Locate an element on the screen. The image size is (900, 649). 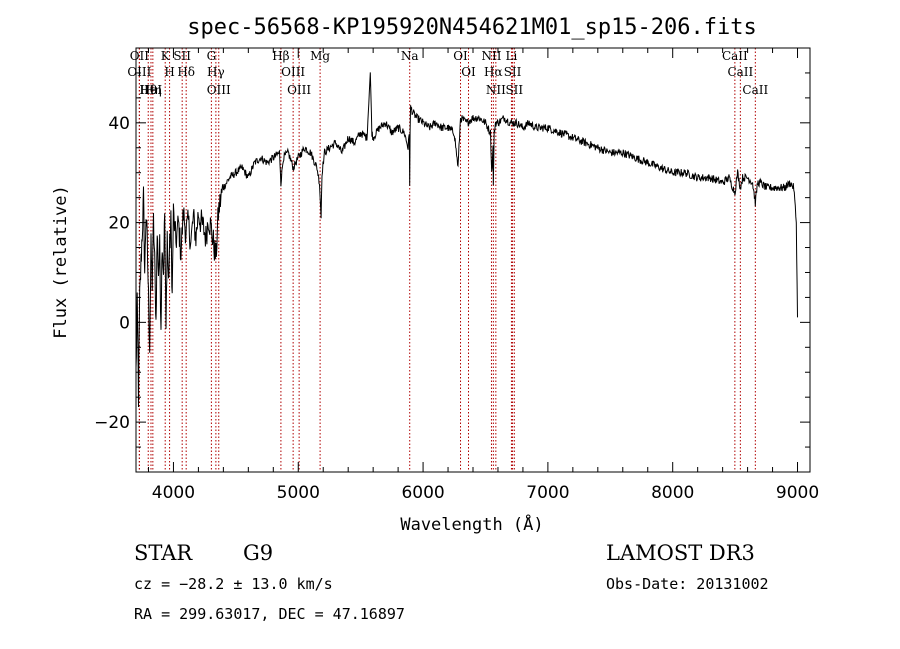
object-subclass: G9 is located at coordinates (258, 553).